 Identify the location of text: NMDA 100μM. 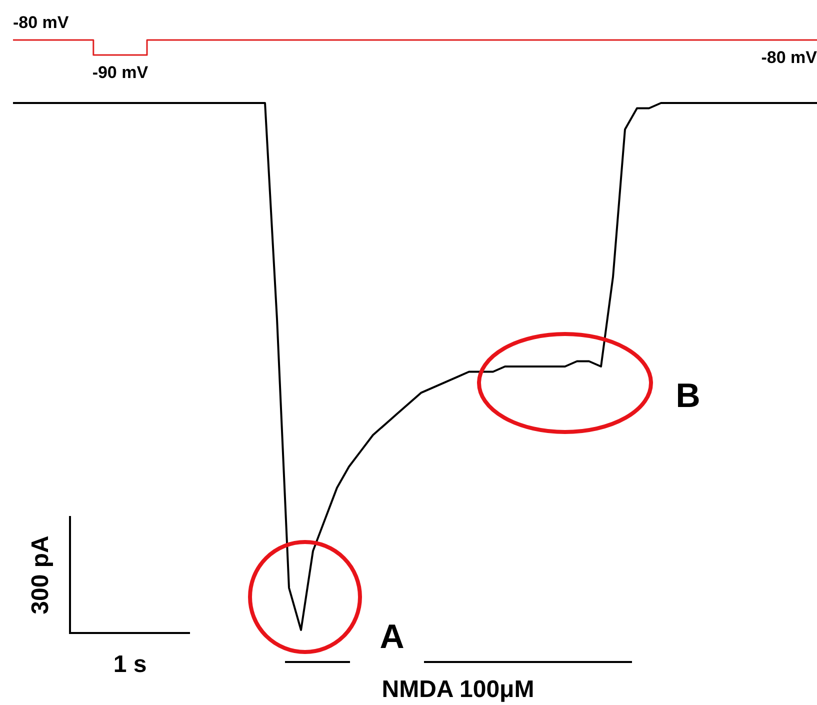
(458, 689).